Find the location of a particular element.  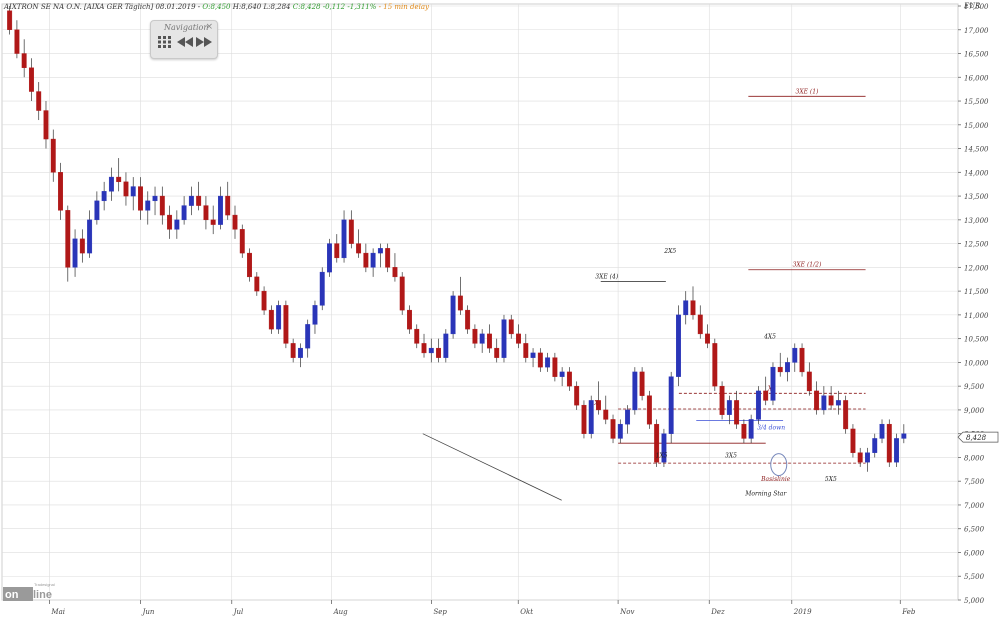

y-tick-label: 13,500 is located at coordinates (976, 197).